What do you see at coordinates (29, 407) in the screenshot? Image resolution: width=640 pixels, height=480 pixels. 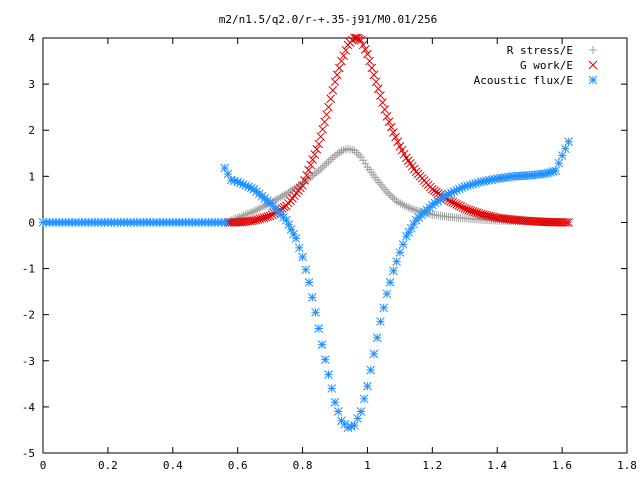 I see `y-tick-label: -4` at bounding box center [29, 407].